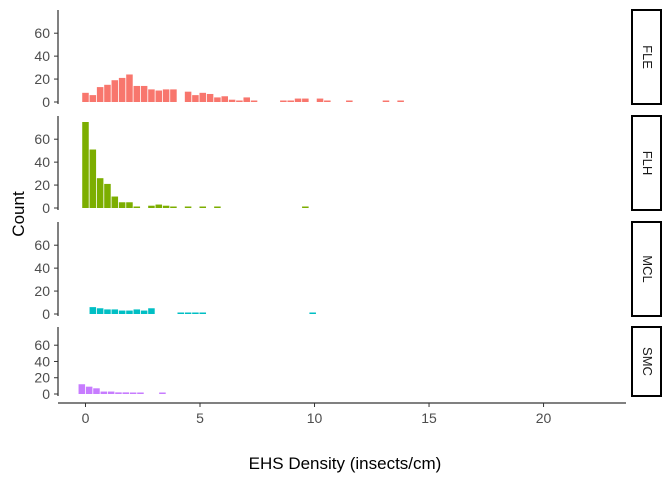 The width and height of the screenshot is (672, 485). I want to click on facet-strip-label: MCL, so click(647, 268).